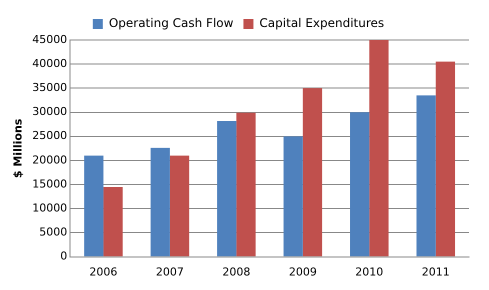  I want to click on y-tick-label: 10000, so click(50, 207).